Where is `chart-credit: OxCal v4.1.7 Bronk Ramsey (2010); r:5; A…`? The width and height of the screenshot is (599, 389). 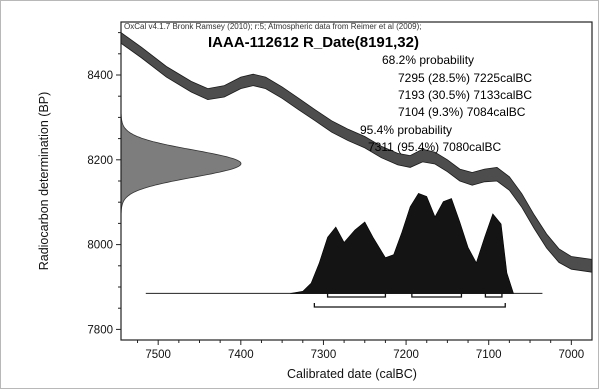 chart-credit: OxCal v4.1.7 Bronk Ramsey (2010); r:5; A… is located at coordinates (272, 26).